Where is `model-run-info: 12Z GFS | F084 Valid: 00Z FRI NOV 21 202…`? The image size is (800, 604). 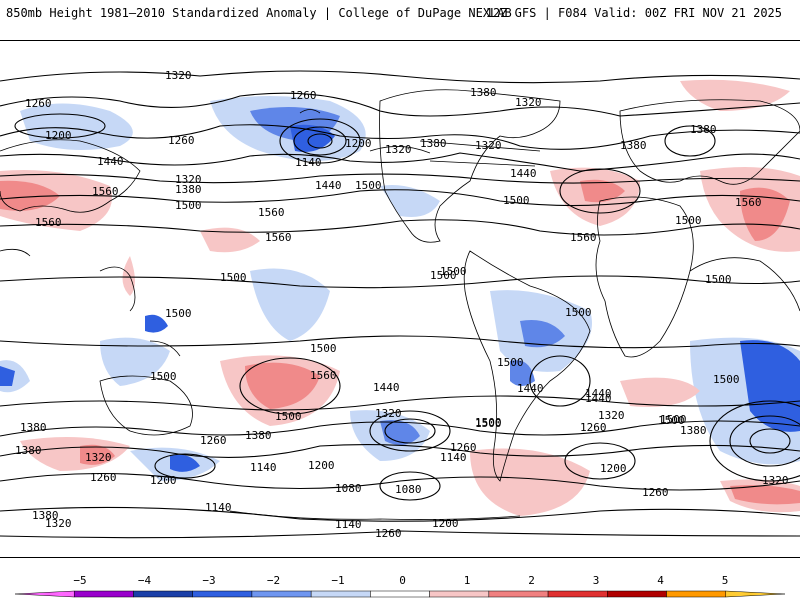 model-run-info: 12Z GFS | F084 Valid: 00Z FRI NOV 21 202… is located at coordinates (633, 13).